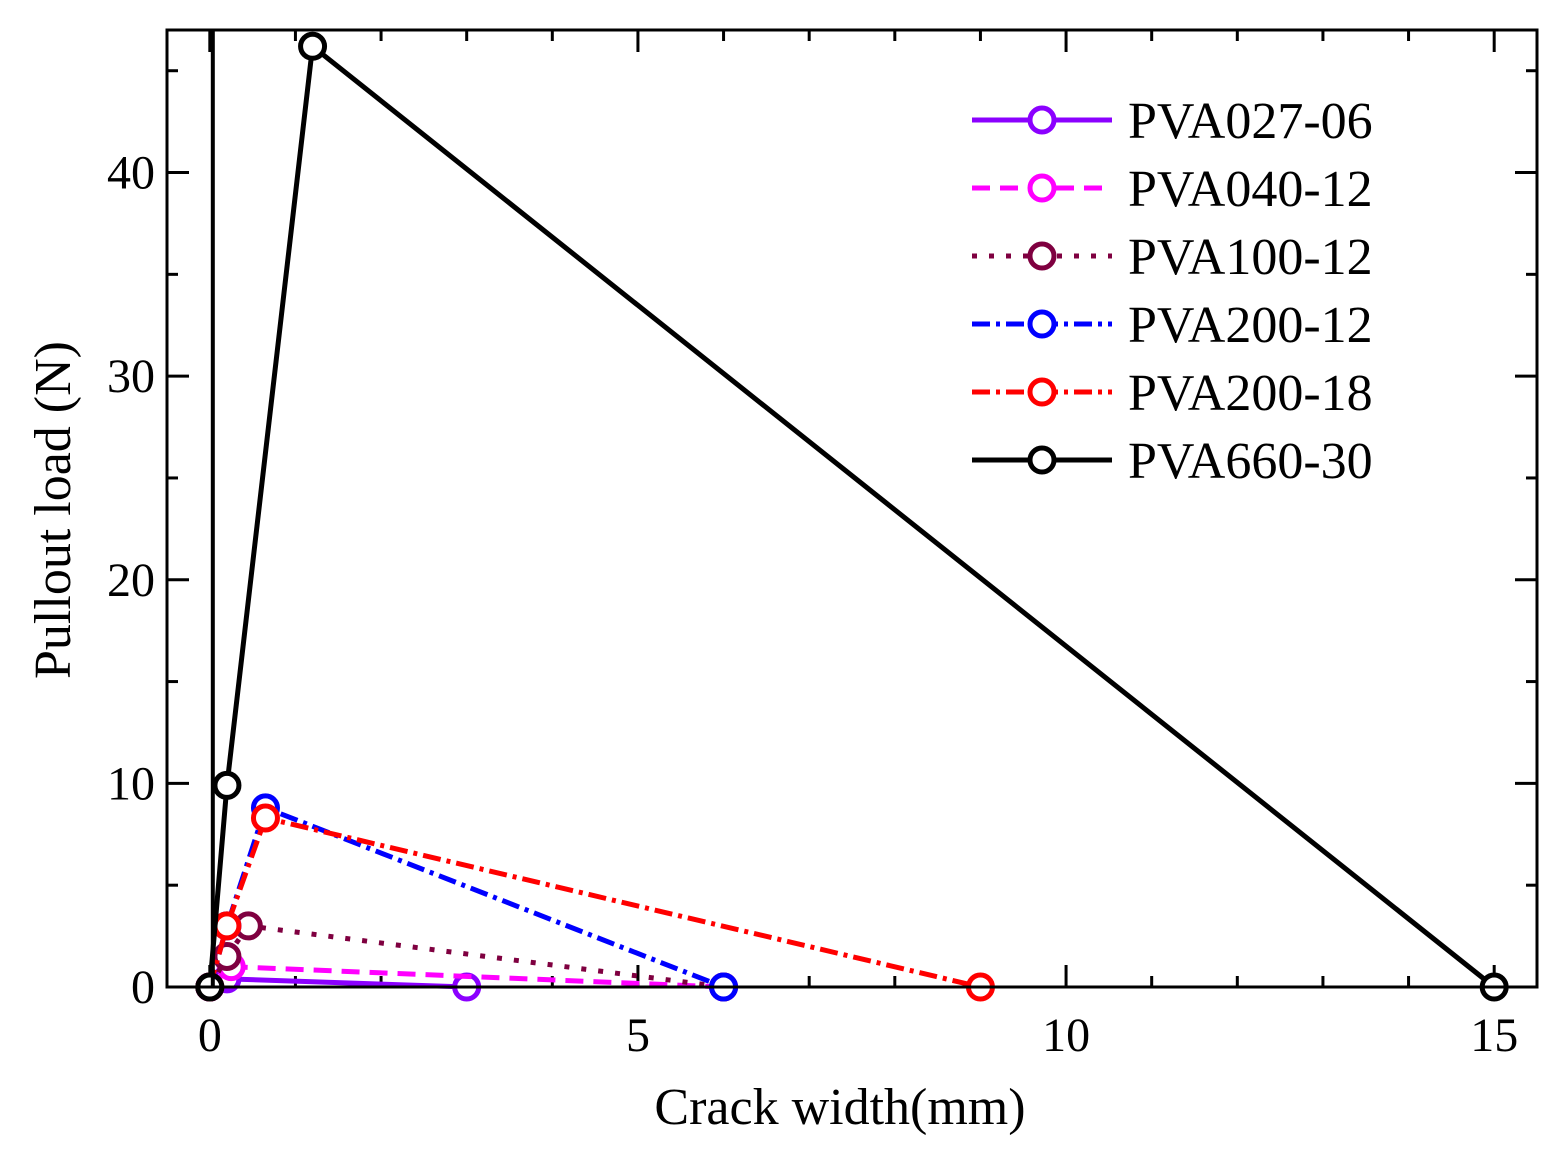 The image size is (1568, 1152). I want to click on x-tick-label: 5, so click(638, 1035).